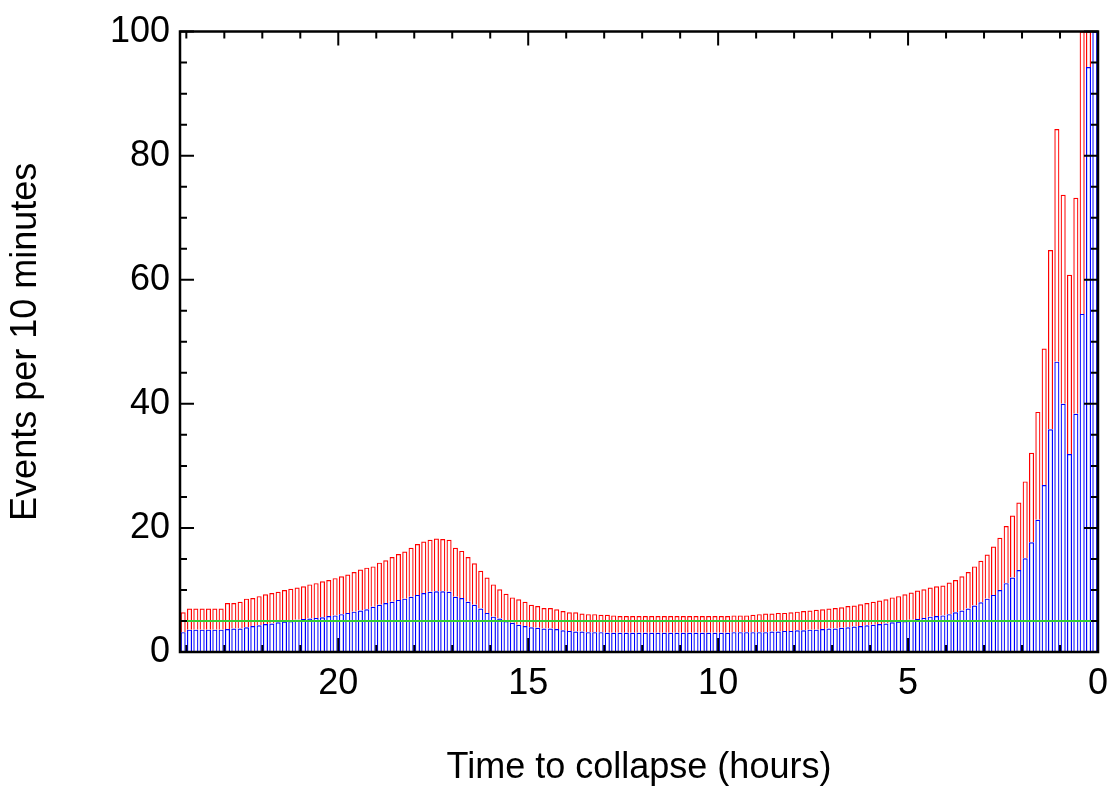  What do you see at coordinates (1098, 681) in the screenshot?
I see `x-tick-label: 0` at bounding box center [1098, 681].